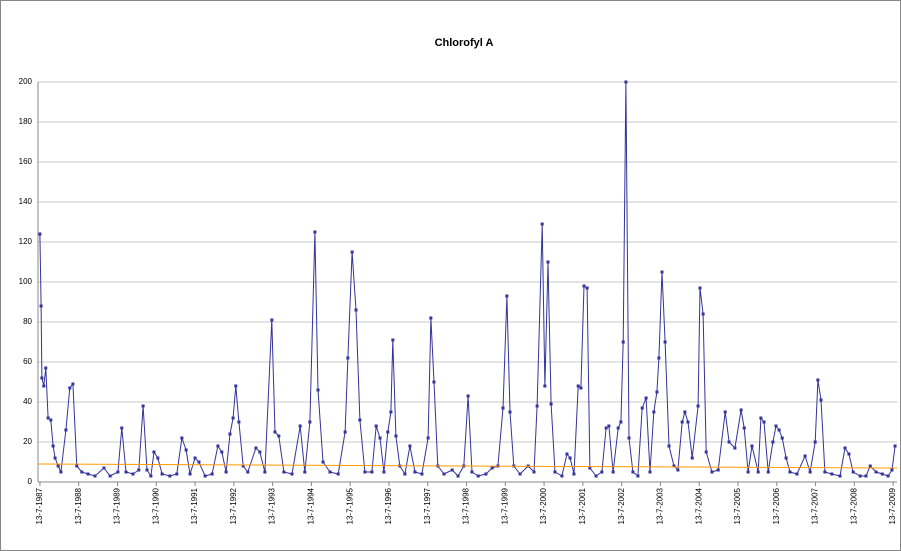 The height and width of the screenshot is (551, 901). What do you see at coordinates (388, 505) in the screenshot?
I see `x-tick-label: 13-7-1996` at bounding box center [388, 505].